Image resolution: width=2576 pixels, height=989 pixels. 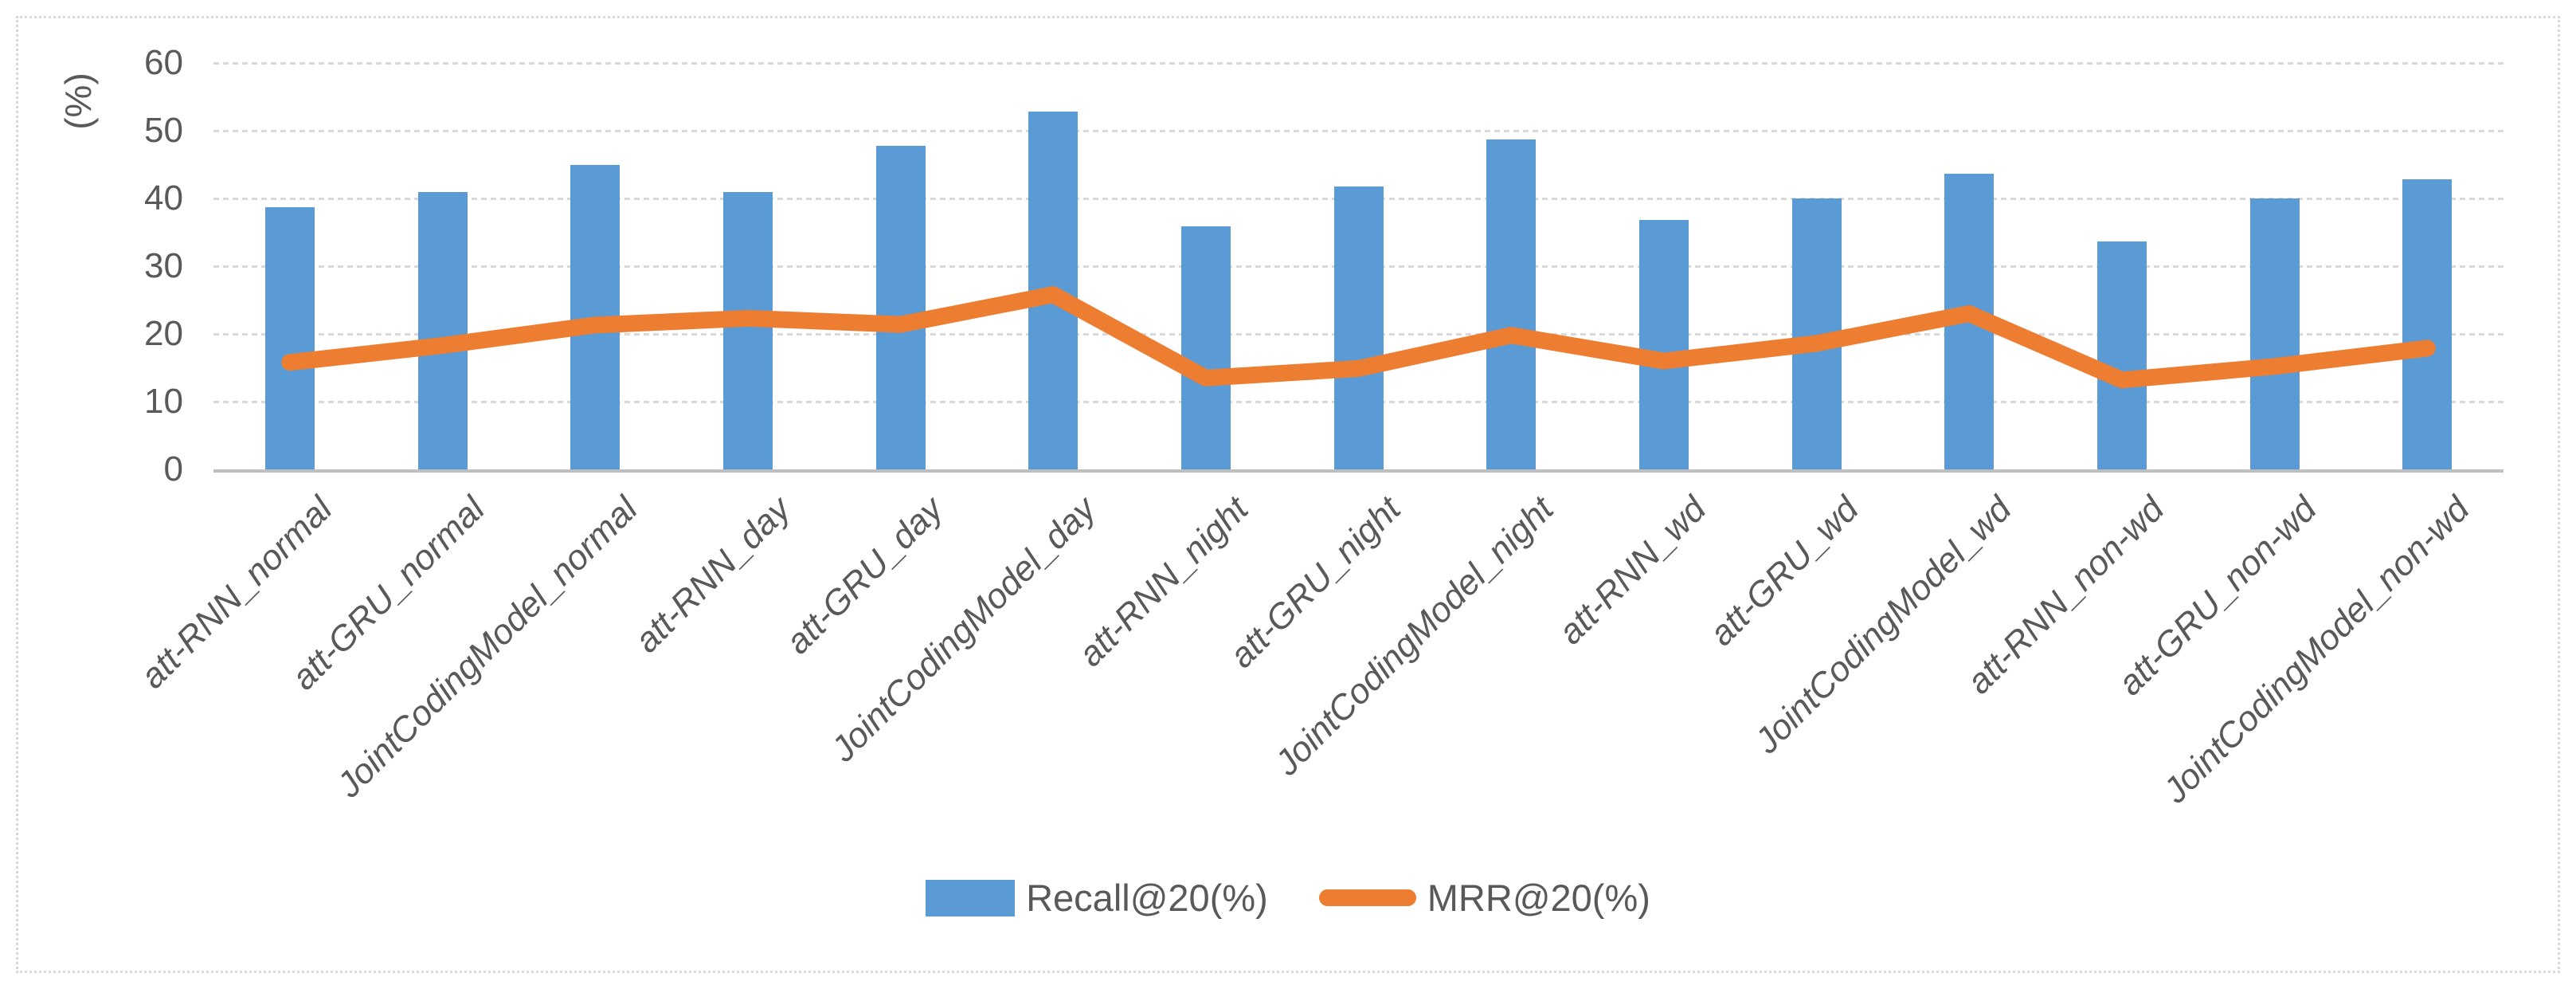 What do you see at coordinates (1147, 898) in the screenshot?
I see `legend-recall-label: Recall@20(%)` at bounding box center [1147, 898].